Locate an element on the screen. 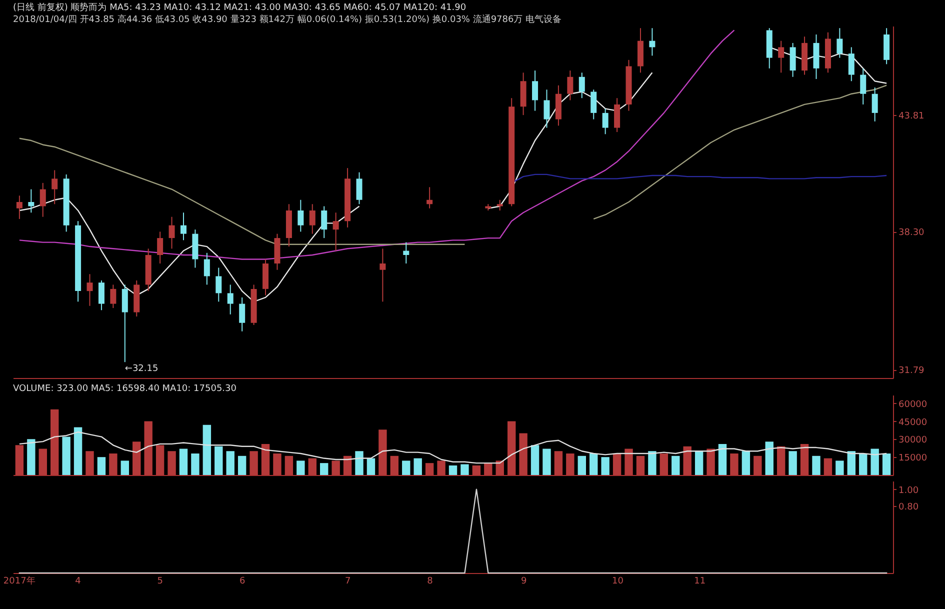 The width and height of the screenshot is (945, 609). chart-title: (日线 前复权) 顺势而为 MA5: 43.23 MA10: 43.12 MA21: 43.00 MA30: 43.65 MA60: 45.07 MA120: 41.90 is located at coordinates (239, 7).